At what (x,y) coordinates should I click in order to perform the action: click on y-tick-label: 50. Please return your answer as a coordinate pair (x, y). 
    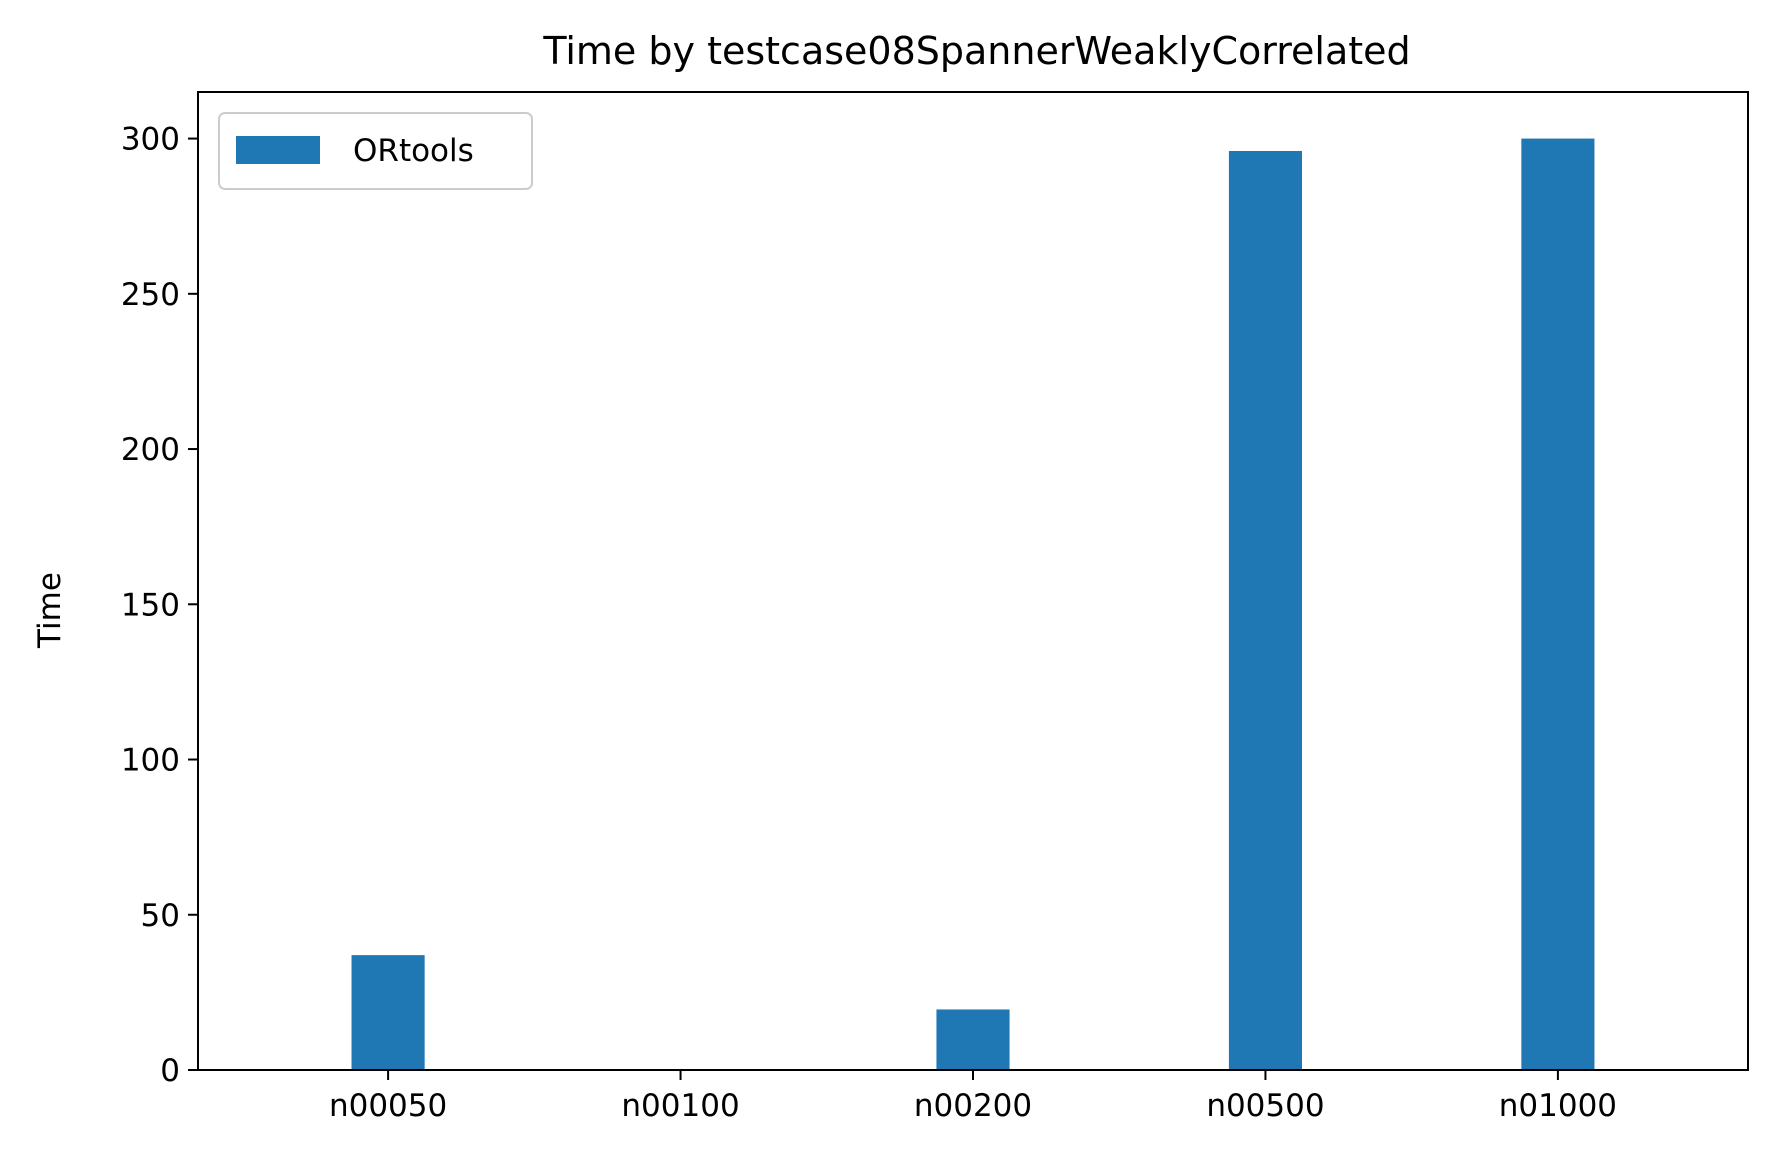
    Looking at the image, I should click on (160, 916).